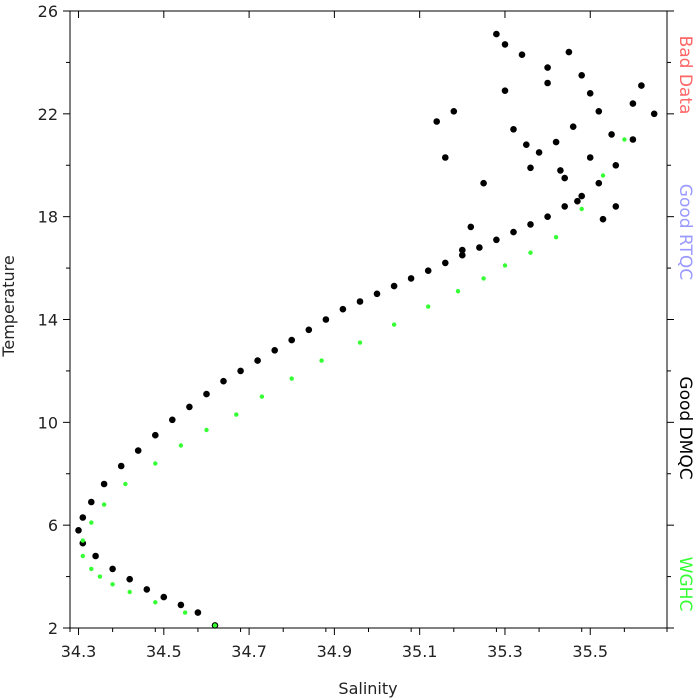 This screenshot has height=700, width=700. I want to click on legend-item-wghc: WGHC, so click(685, 584).